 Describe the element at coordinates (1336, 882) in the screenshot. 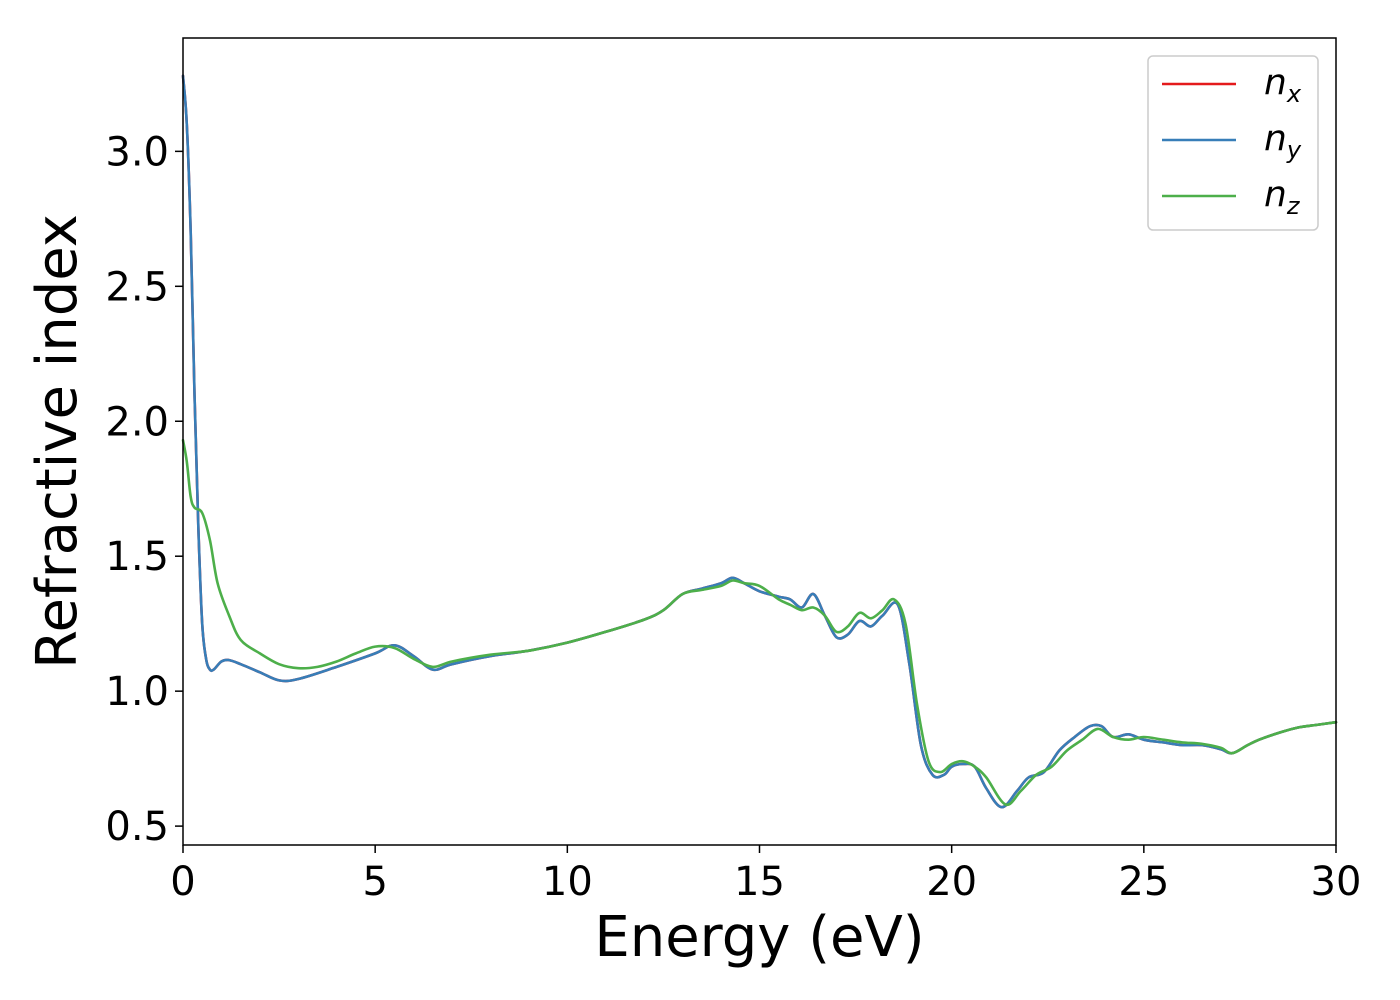

I see `x-tick-label: 30` at that location.